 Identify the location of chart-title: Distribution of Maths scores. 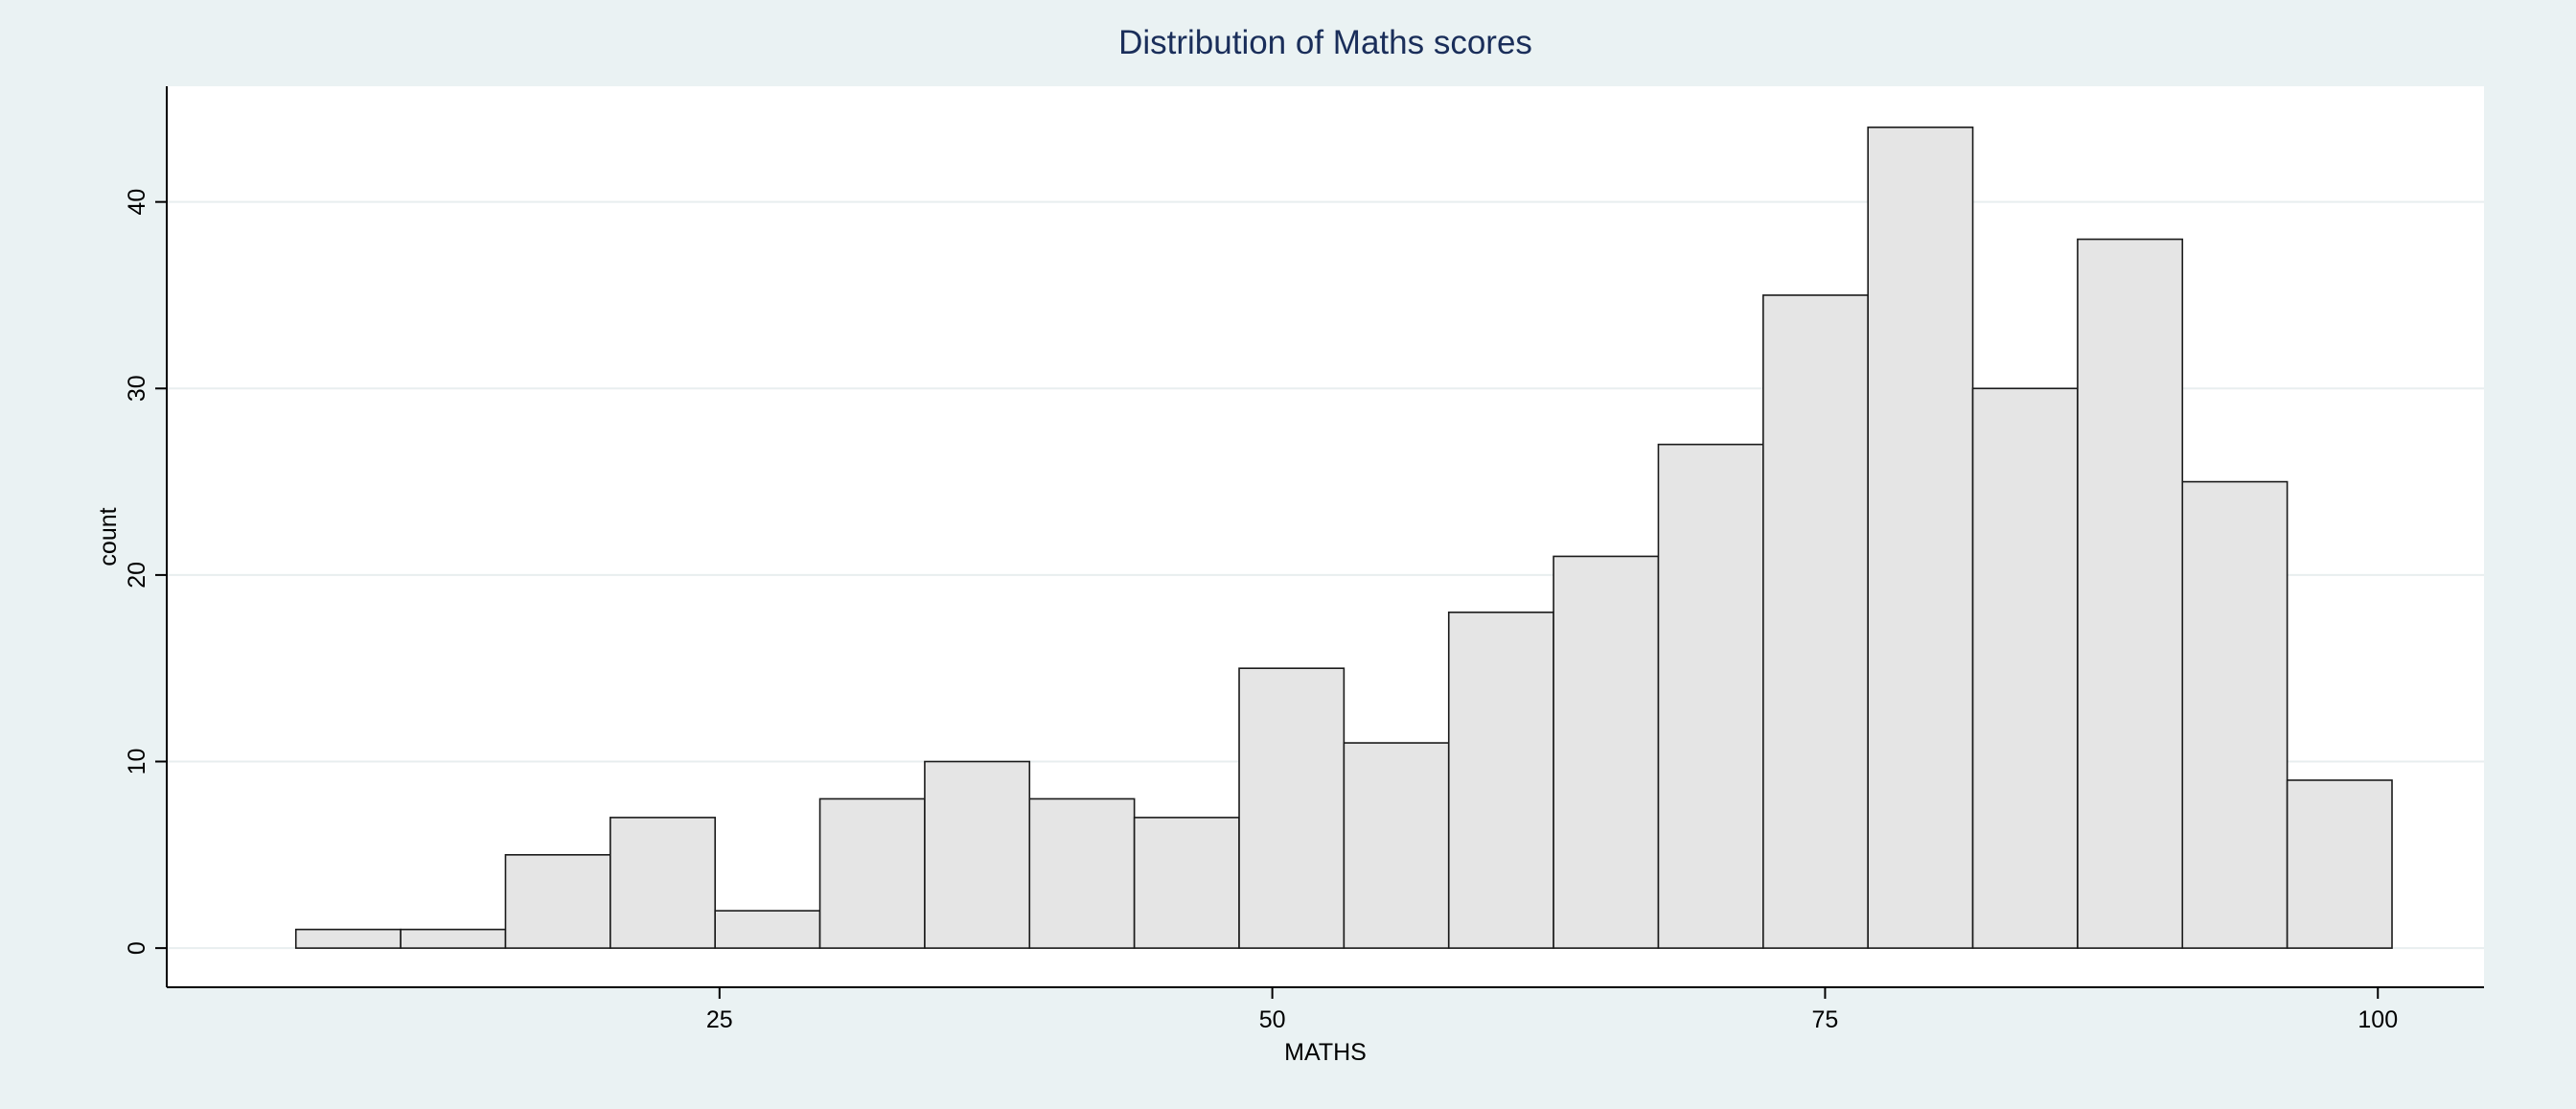
(1325, 43).